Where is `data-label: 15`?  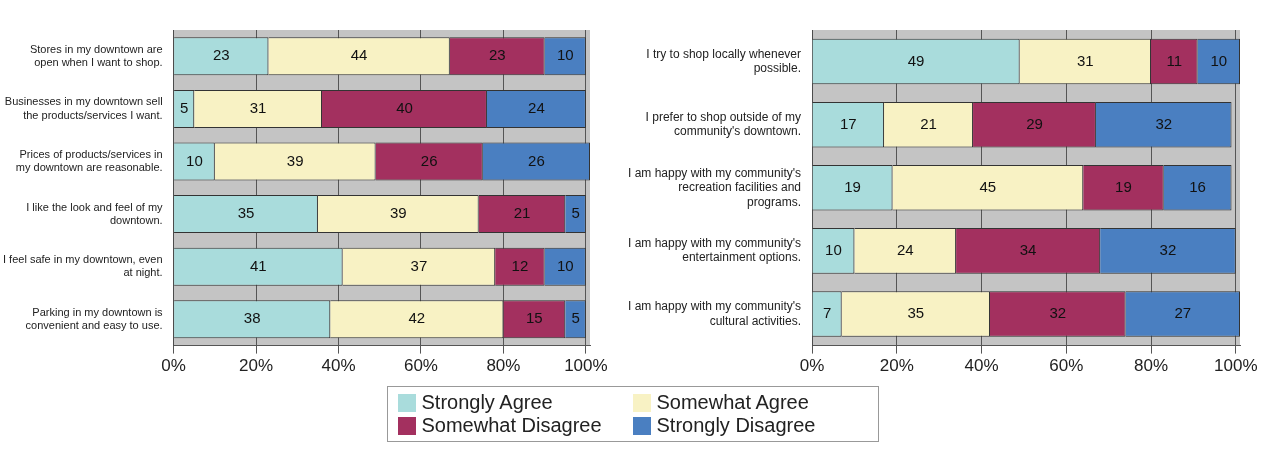 data-label: 15 is located at coordinates (534, 318).